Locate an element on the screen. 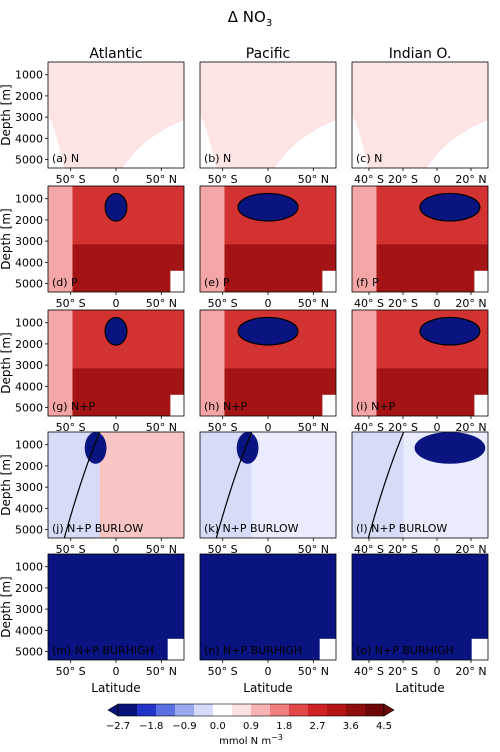 The height and width of the screenshot is (752, 500). panel-label: (e) P is located at coordinates (217, 282).